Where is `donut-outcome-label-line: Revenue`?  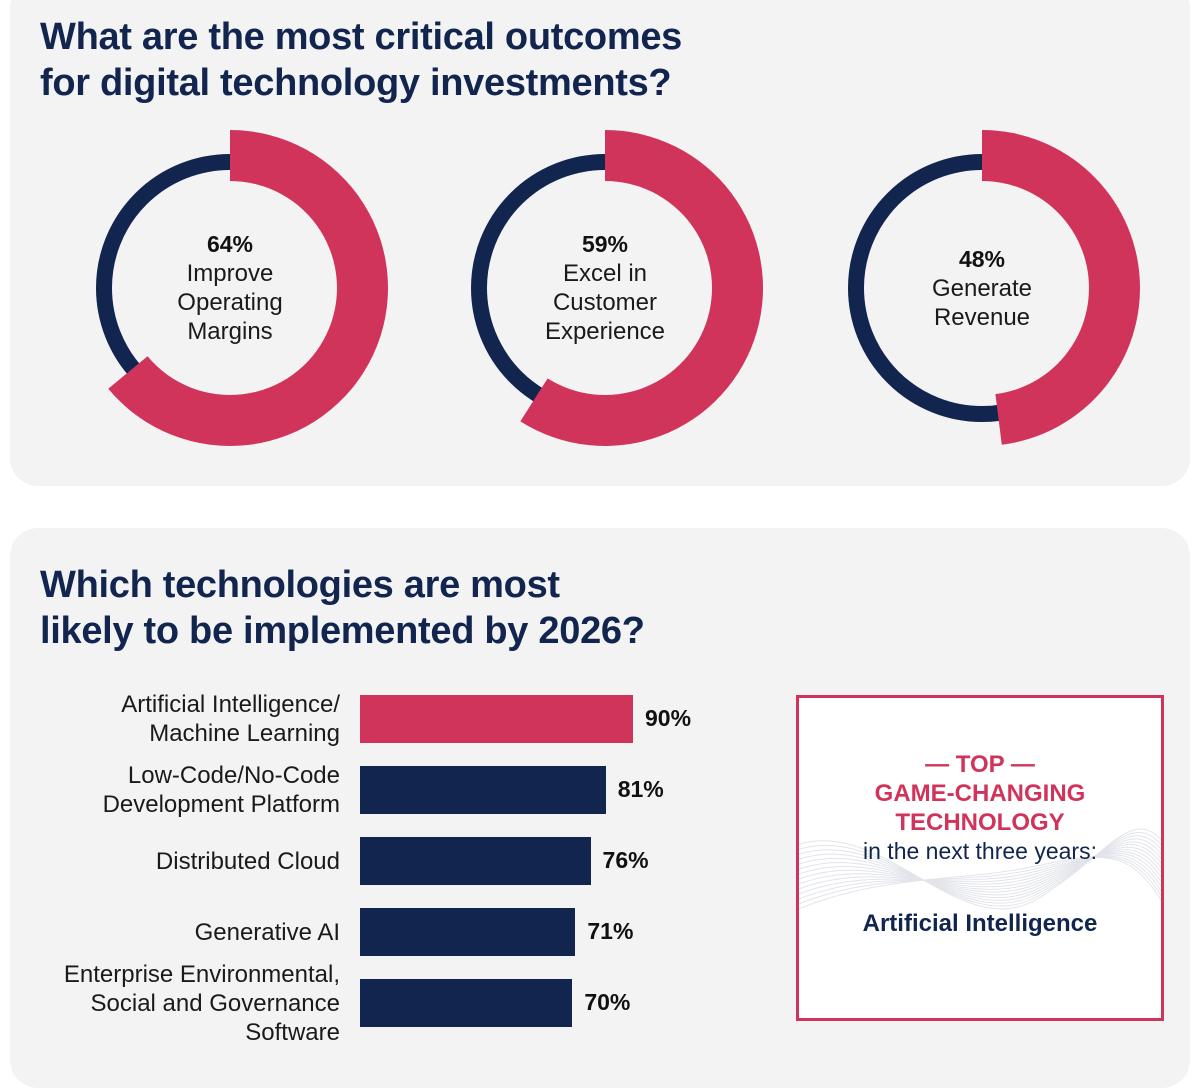 donut-outcome-label-line: Revenue is located at coordinates (982, 317).